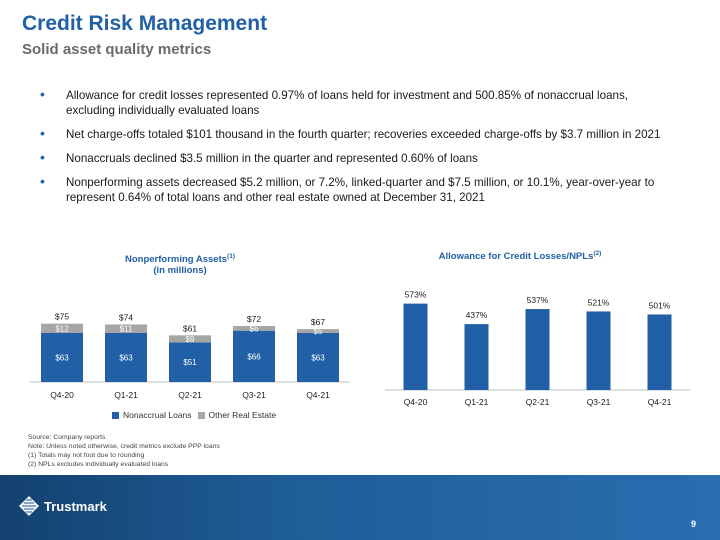 This screenshot has height=540, width=720. I want to click on npa-segment-label: $5, so click(318, 331).